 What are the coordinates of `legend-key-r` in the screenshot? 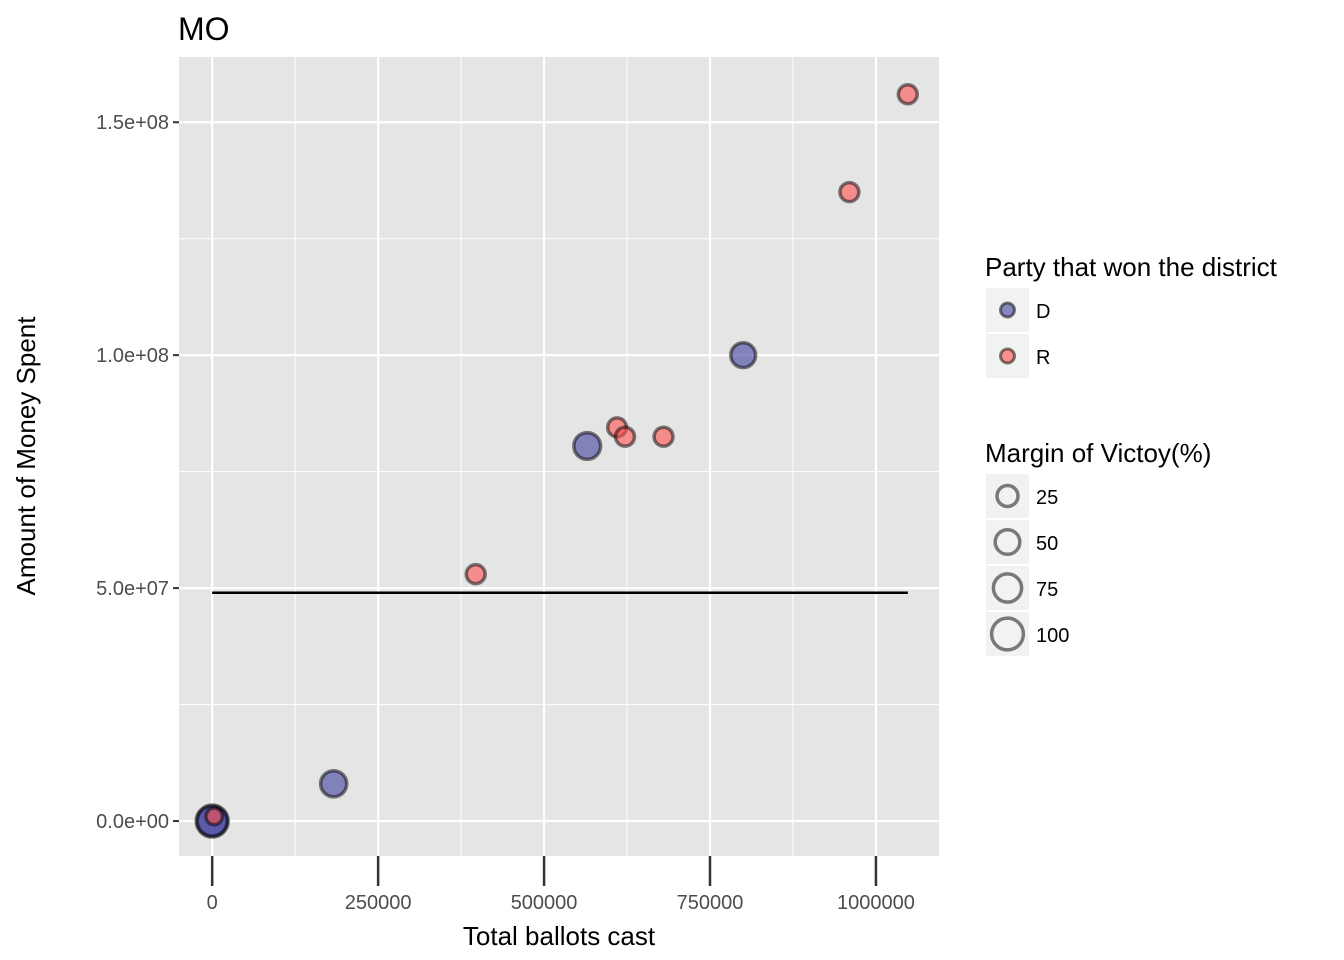 It's located at (1007, 356).